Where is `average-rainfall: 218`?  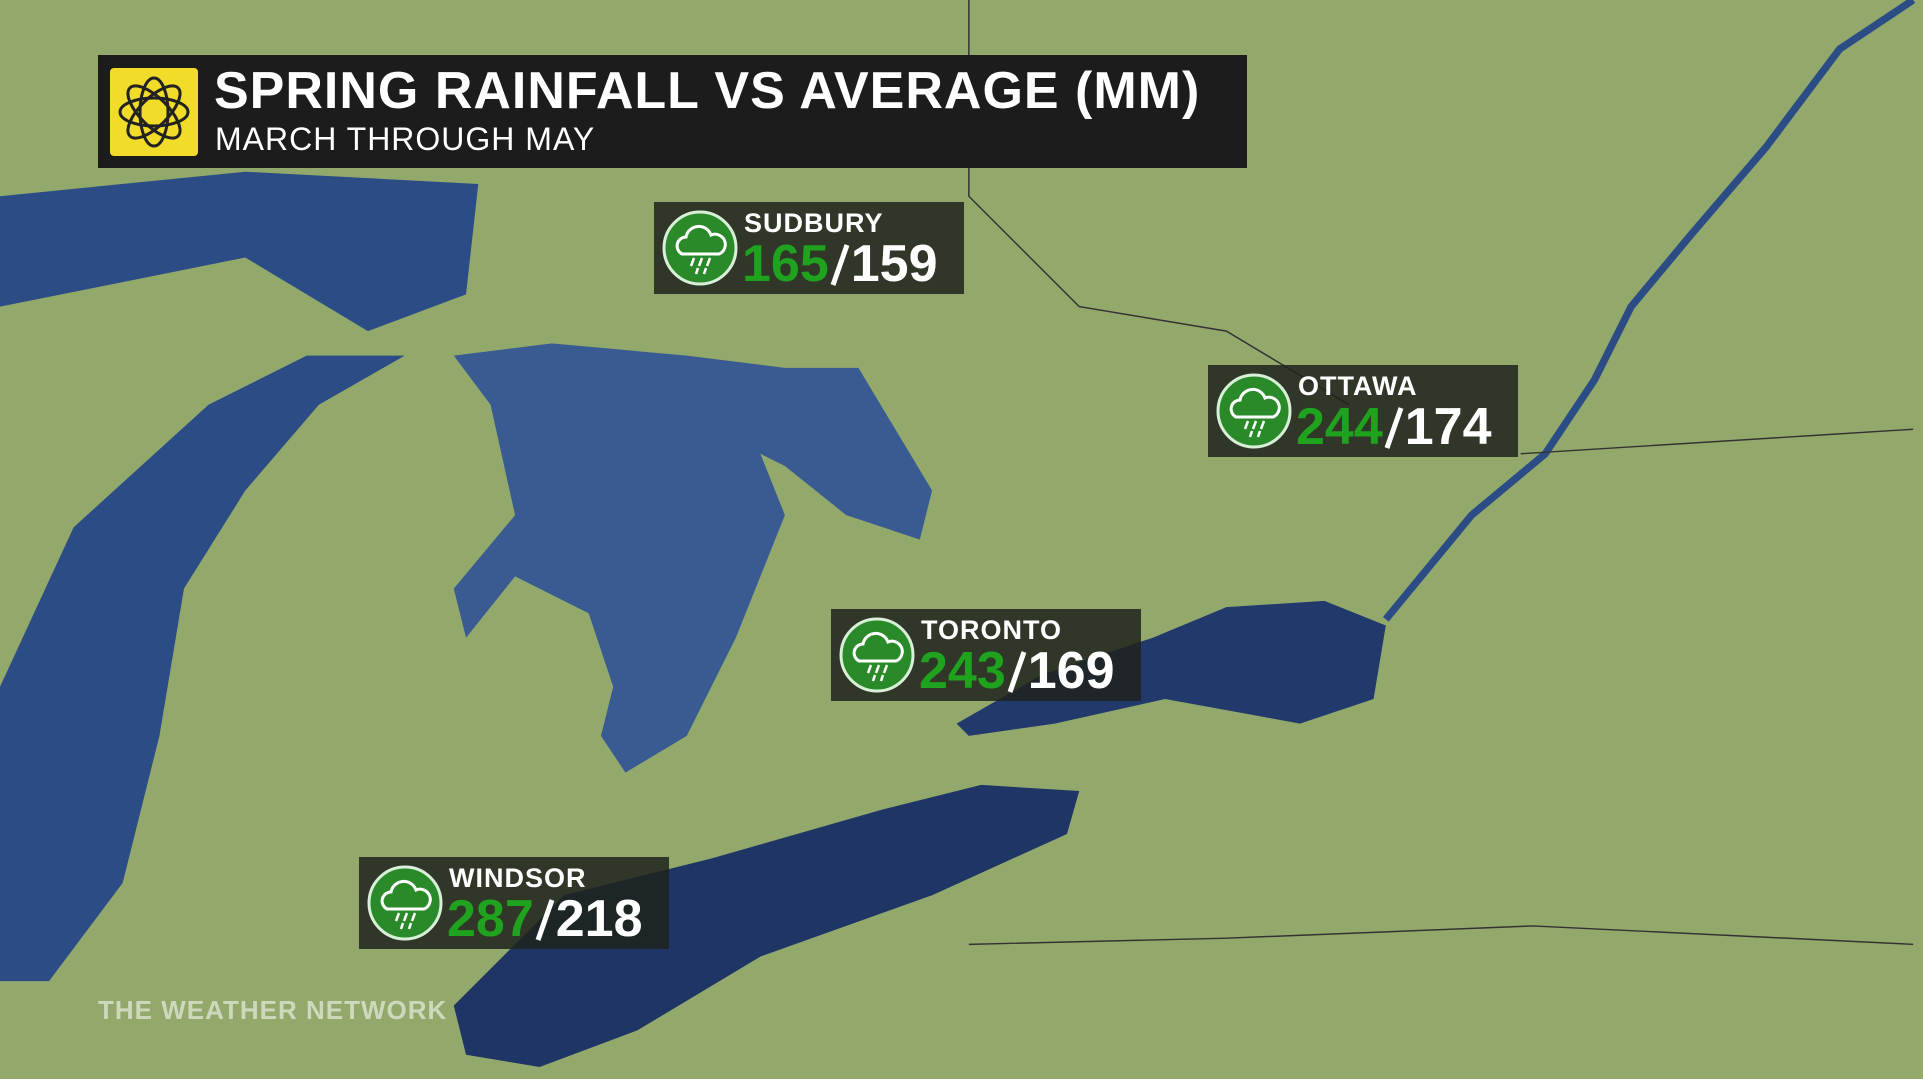 average-rainfall: 218 is located at coordinates (599, 919).